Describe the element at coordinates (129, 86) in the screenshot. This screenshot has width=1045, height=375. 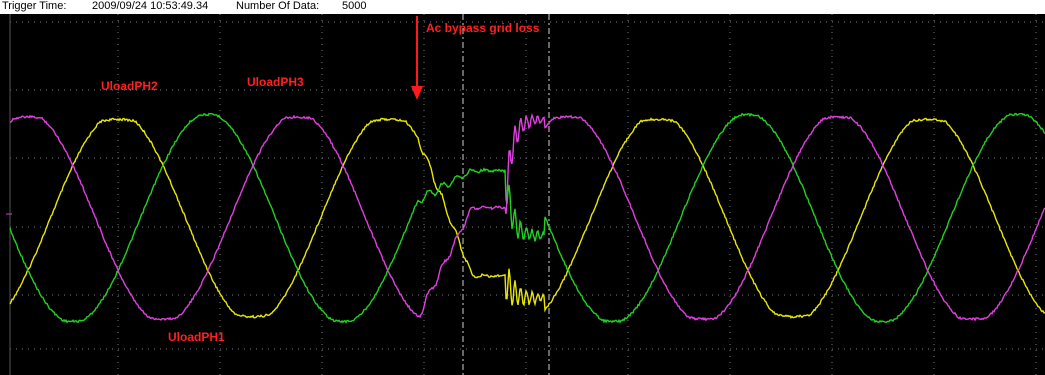
I see `series-label-uloadph2: UloadPH2` at that location.